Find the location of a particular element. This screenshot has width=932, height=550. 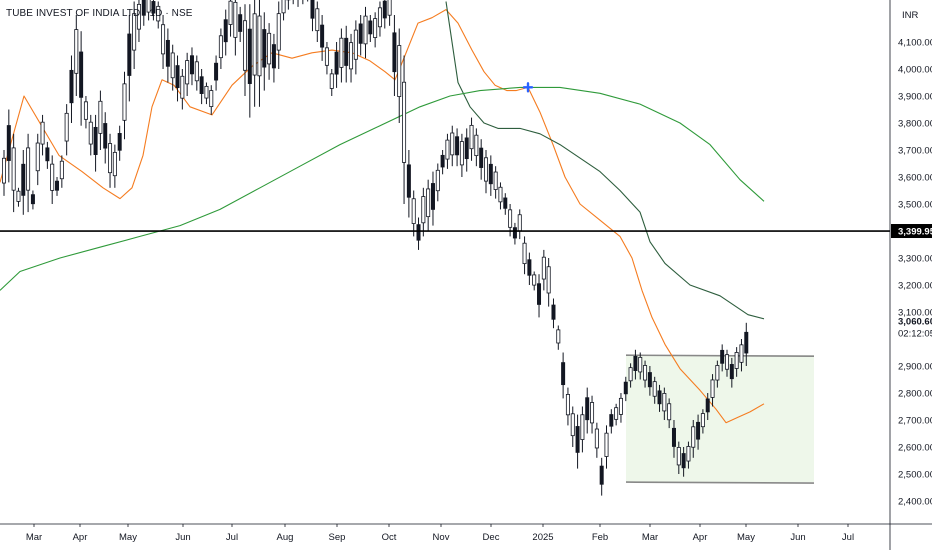

y-tick-label: 3,600.00 is located at coordinates (915, 178).